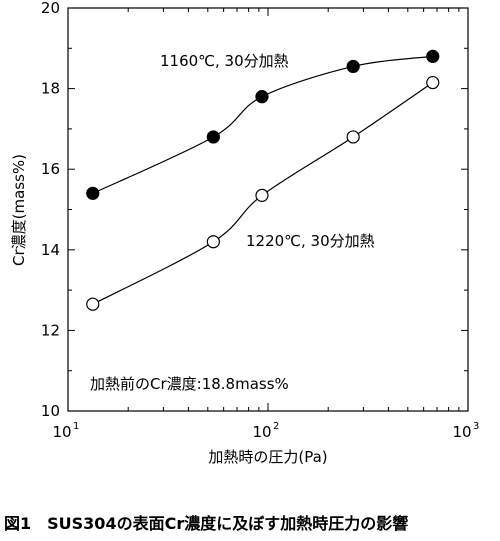  I want to click on y-tick-label-16: 16, so click(50, 169).